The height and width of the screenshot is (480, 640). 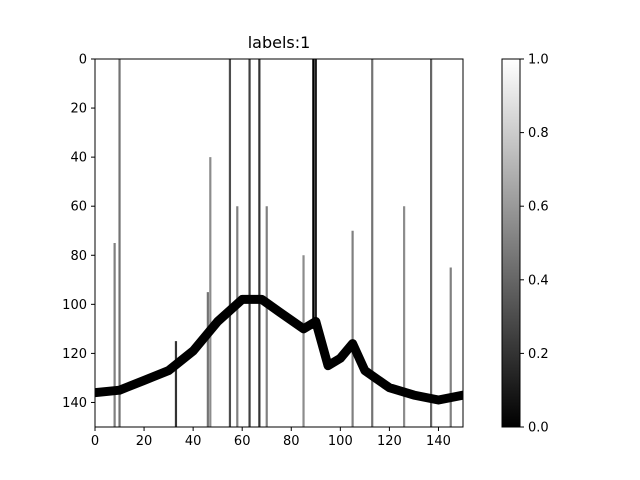 I want to click on colorbar-tick-label-2: 0.4, so click(x=538, y=280).